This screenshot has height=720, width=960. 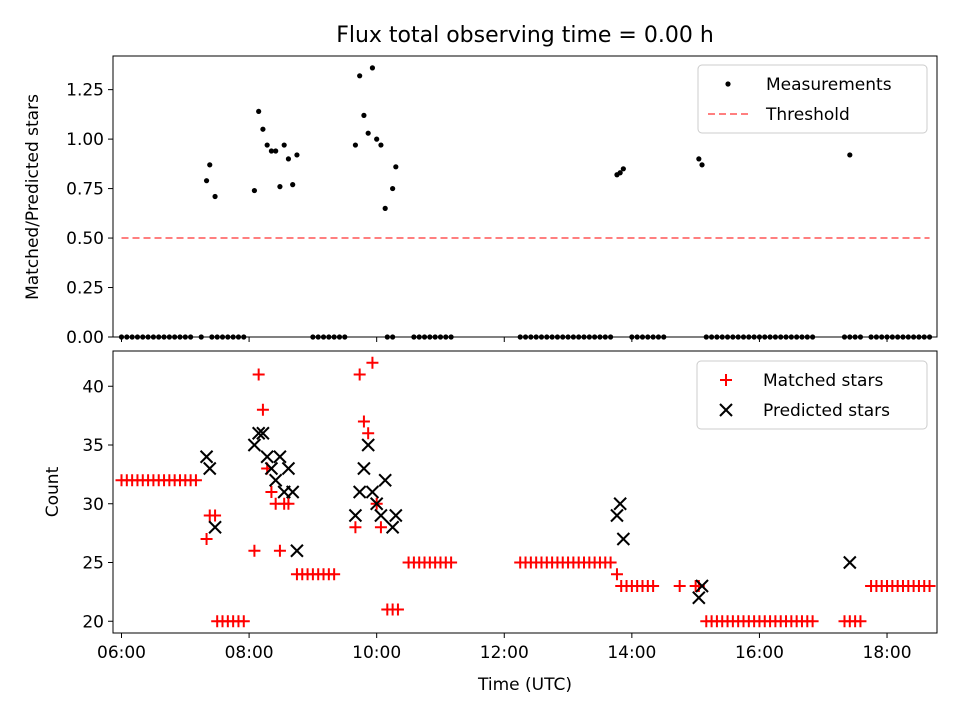 I want to click on top-legend-box, so click(x=812, y=99).